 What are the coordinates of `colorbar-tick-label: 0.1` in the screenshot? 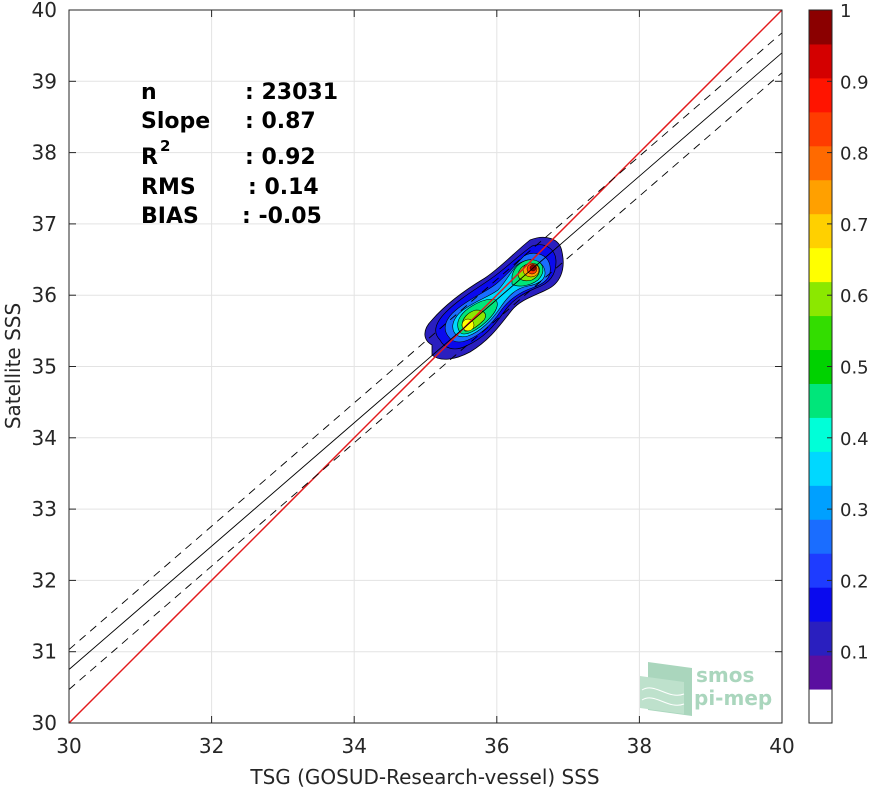 It's located at (854, 653).